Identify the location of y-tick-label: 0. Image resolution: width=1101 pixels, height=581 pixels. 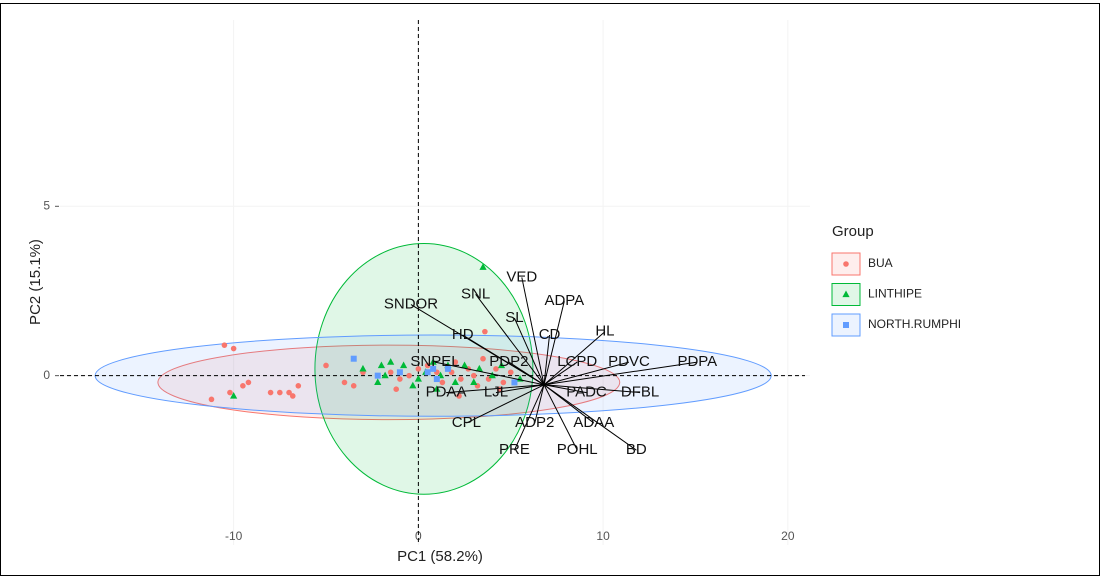
(46, 375).